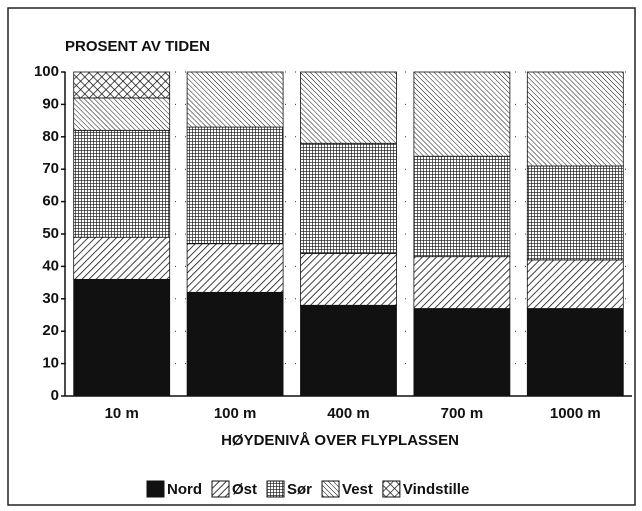 Image resolution: width=642 pixels, height=511 pixels. What do you see at coordinates (184, 489) in the screenshot?
I see `legend-label: Nord` at bounding box center [184, 489].